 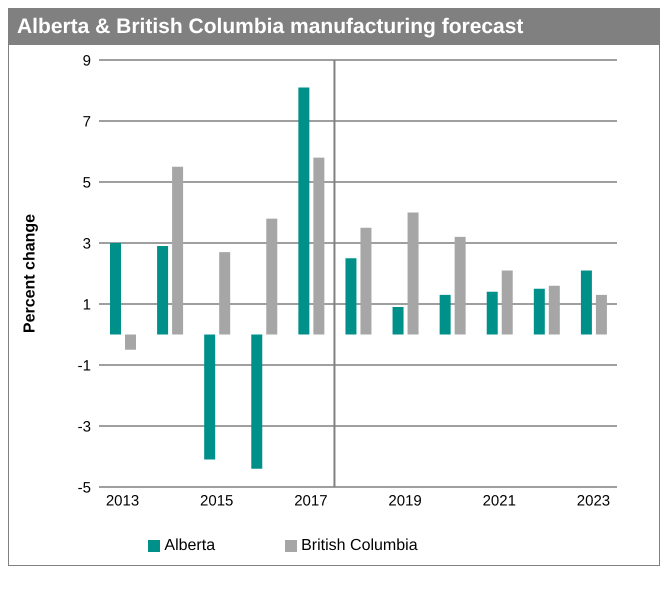 What do you see at coordinates (405, 501) in the screenshot?
I see `x-tick-label: 2019` at bounding box center [405, 501].